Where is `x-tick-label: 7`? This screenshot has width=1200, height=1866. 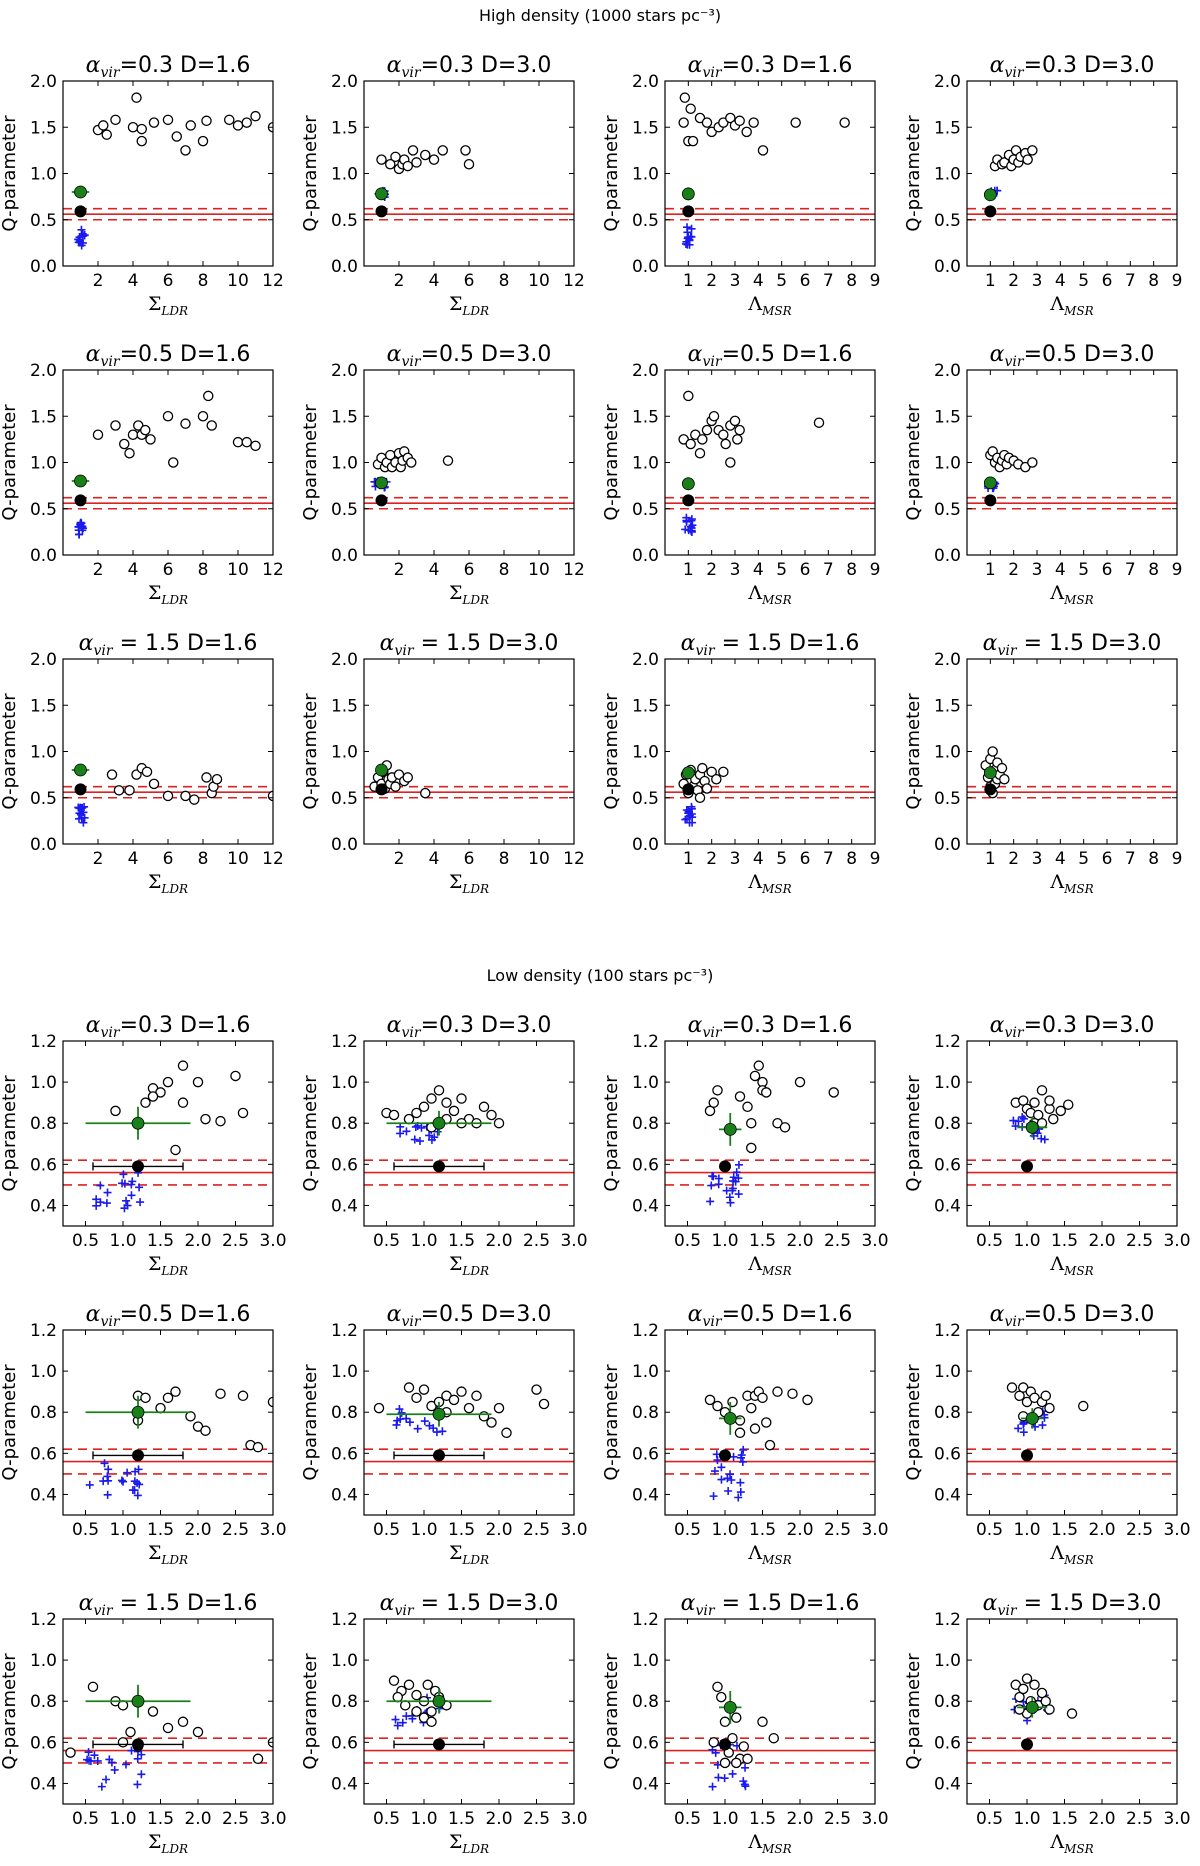
x-tick-label: 7 is located at coordinates (1130, 281).